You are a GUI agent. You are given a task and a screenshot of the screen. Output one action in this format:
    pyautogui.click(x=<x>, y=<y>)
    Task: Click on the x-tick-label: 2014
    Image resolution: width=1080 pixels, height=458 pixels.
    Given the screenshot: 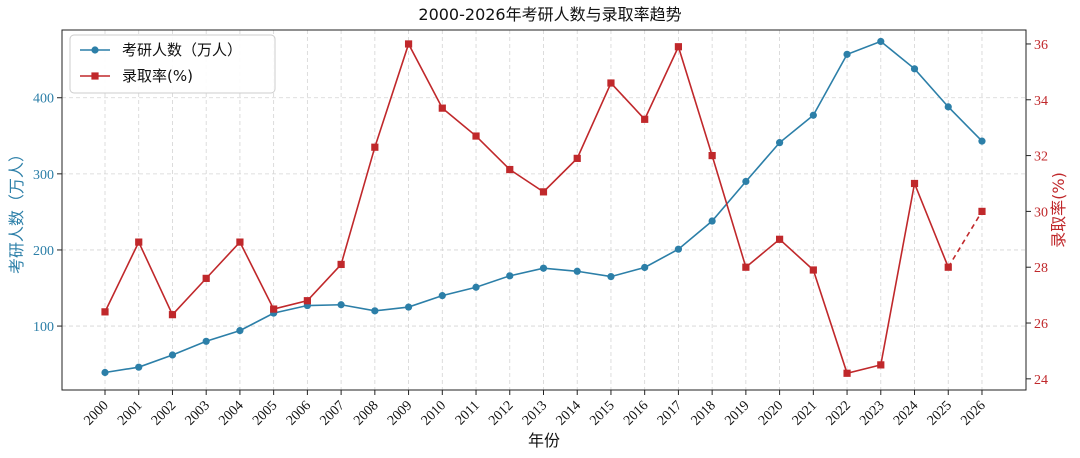 What is the action you would take?
    pyautogui.click(x=569, y=413)
    